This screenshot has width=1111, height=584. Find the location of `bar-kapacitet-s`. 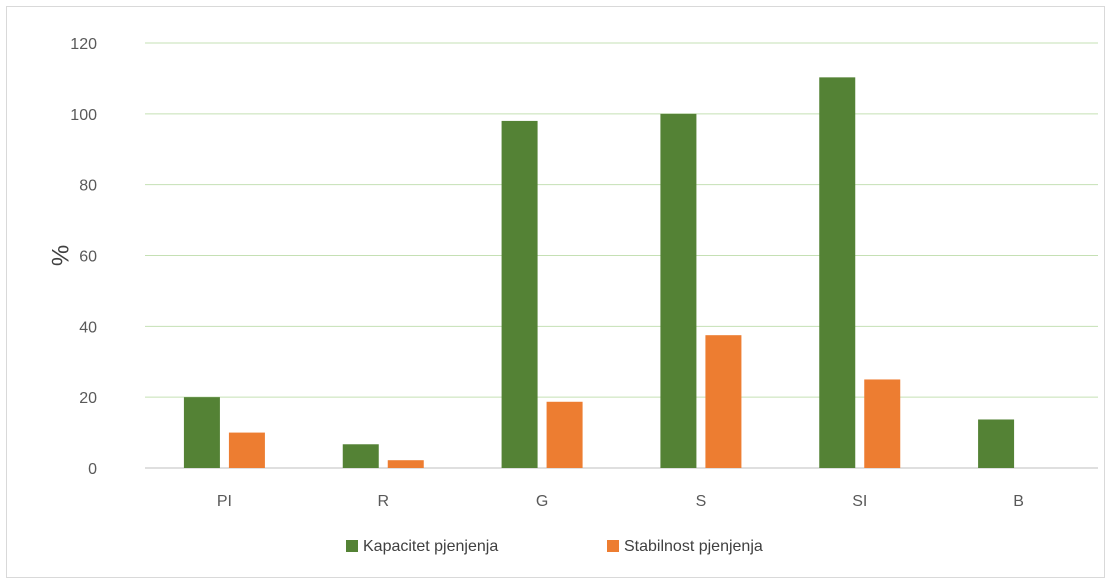

bar-kapacitet-s is located at coordinates (678, 290).